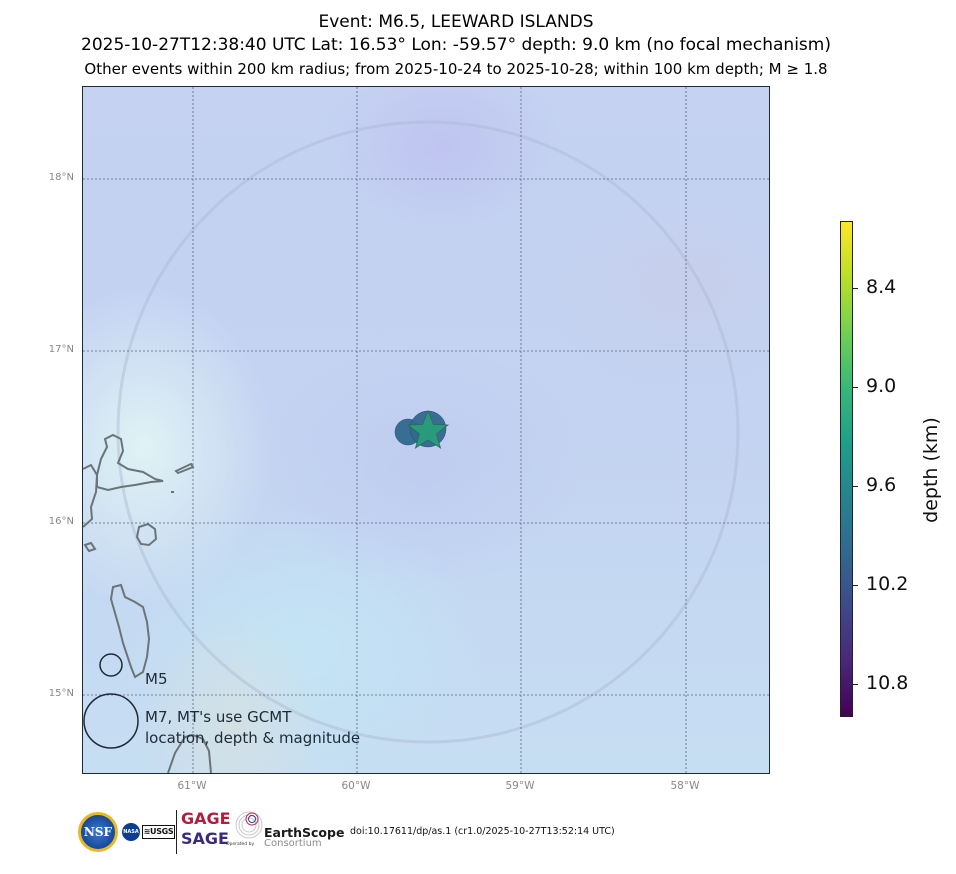 The height and width of the screenshot is (874, 956). I want to click on guadeloupe-grande-terre, so click(130, 462).